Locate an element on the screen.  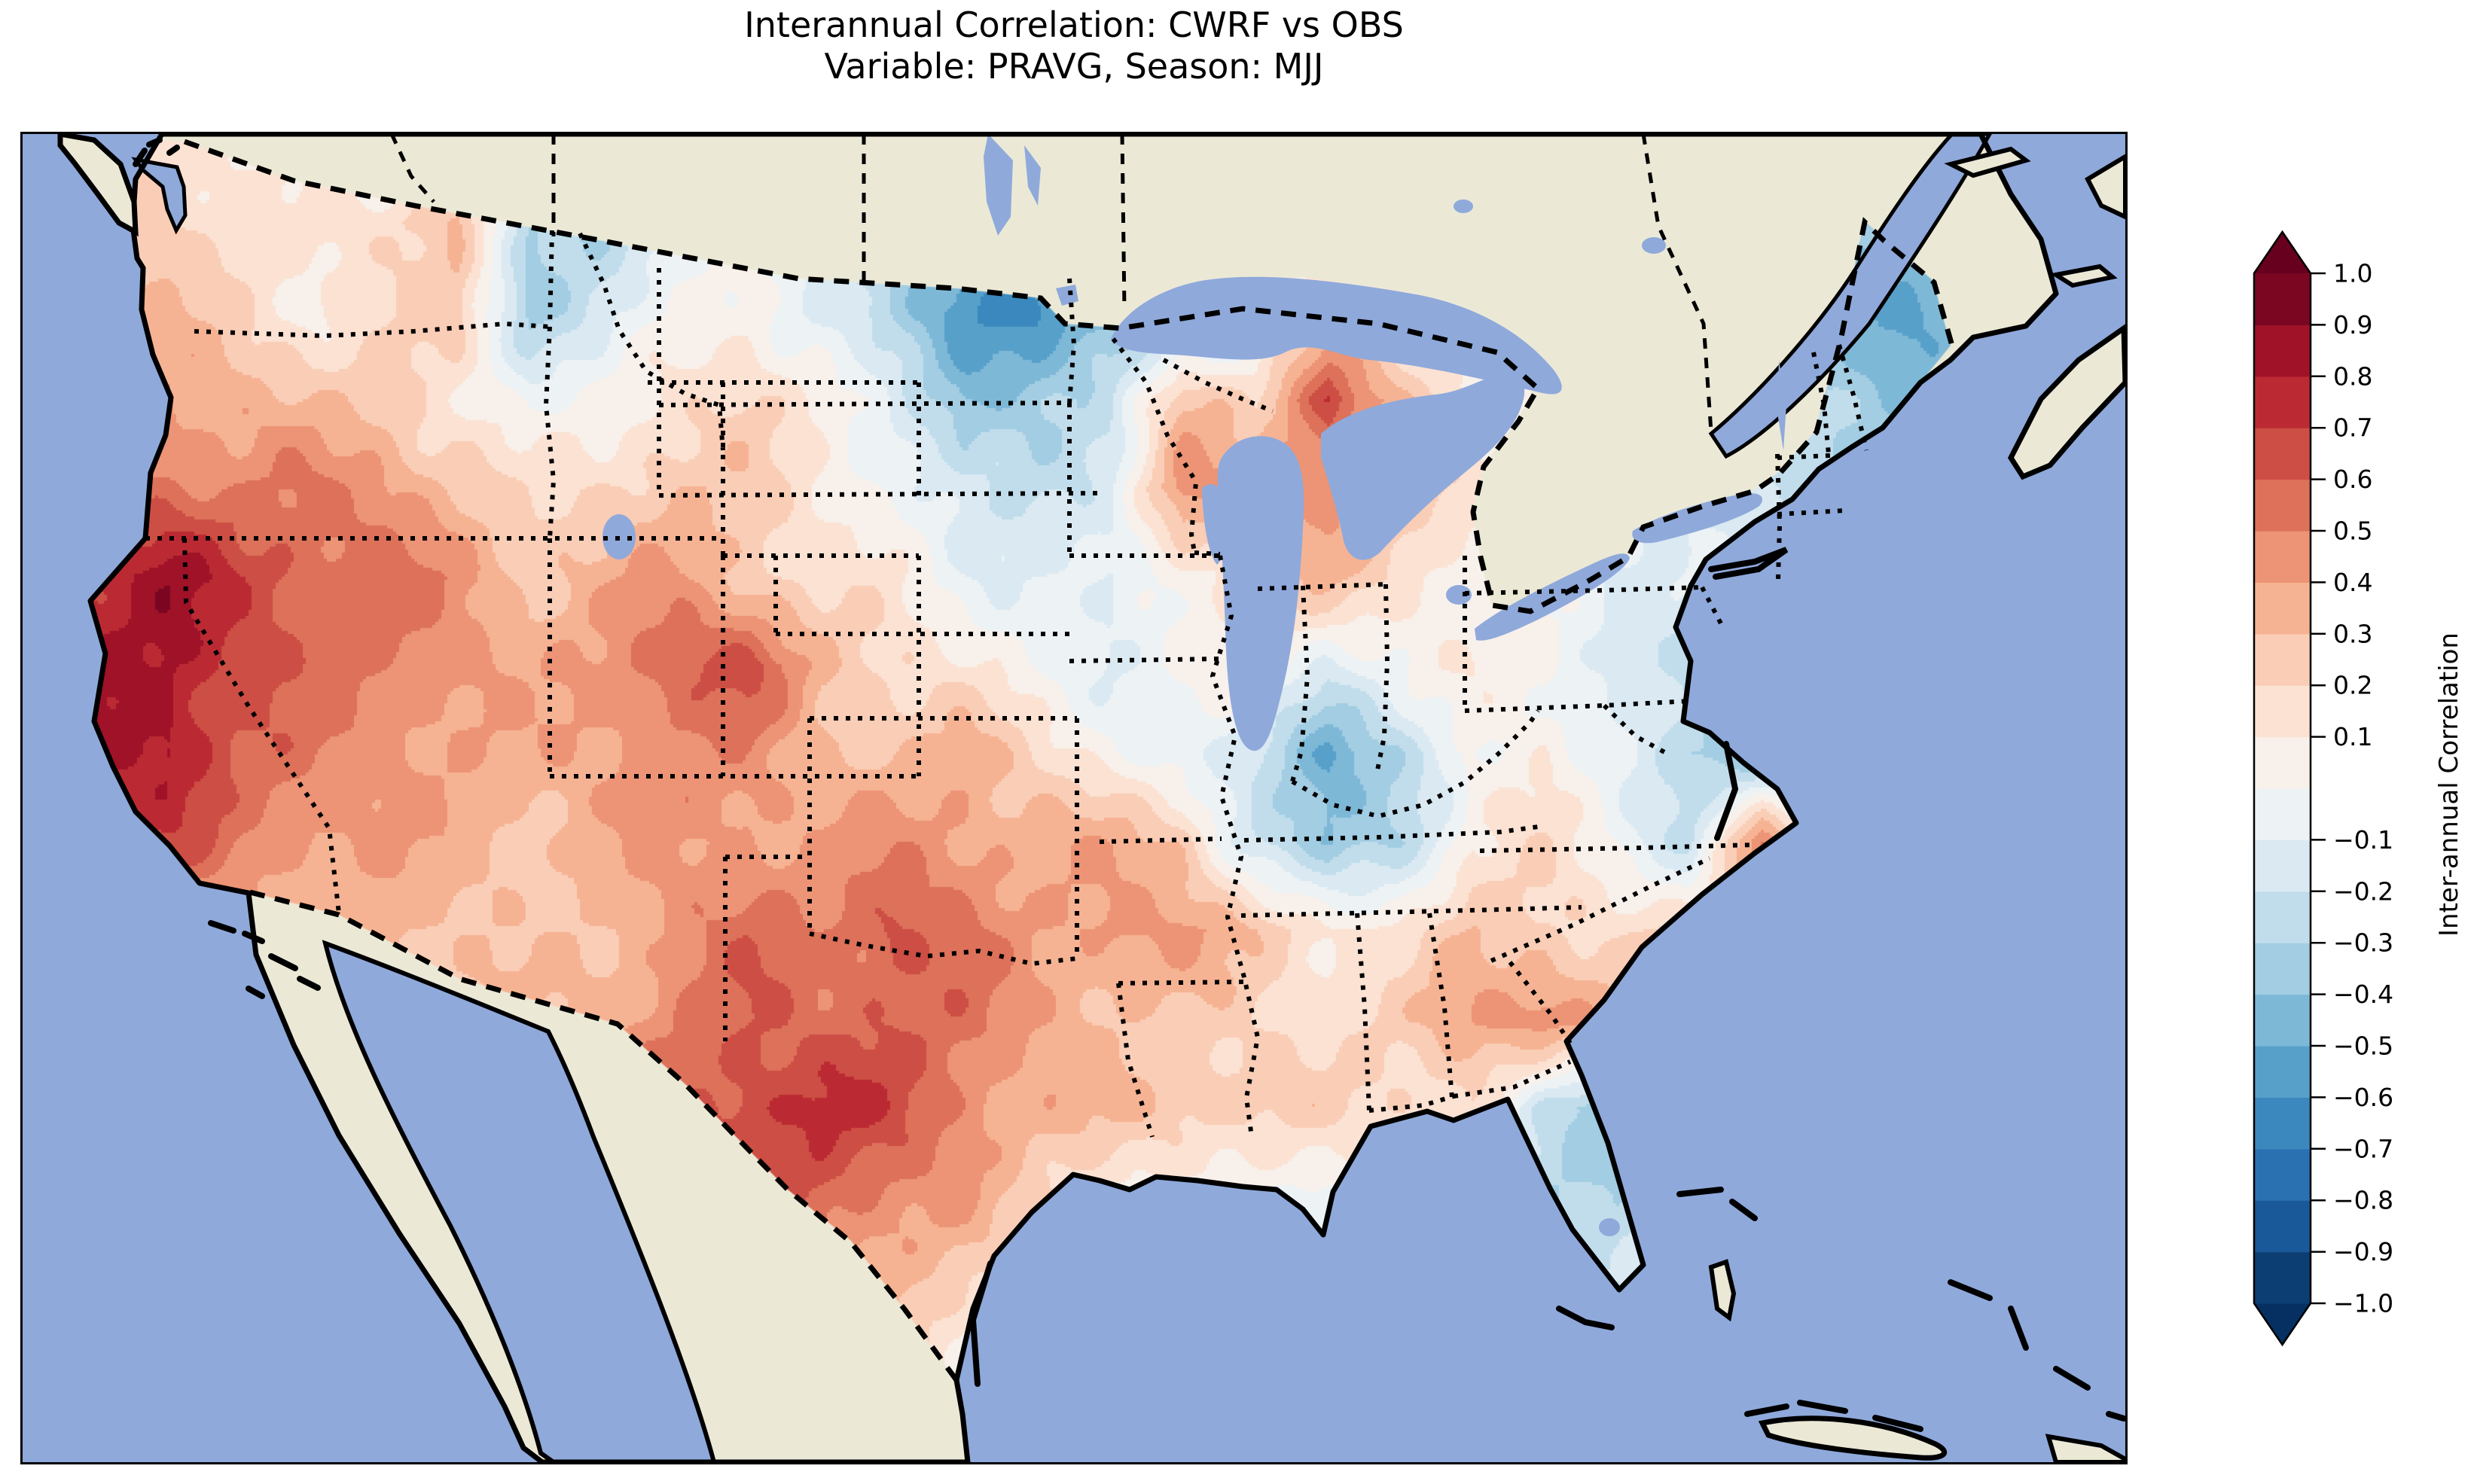
colorbar-tick-label: 0.8 is located at coordinates (2352, 376).